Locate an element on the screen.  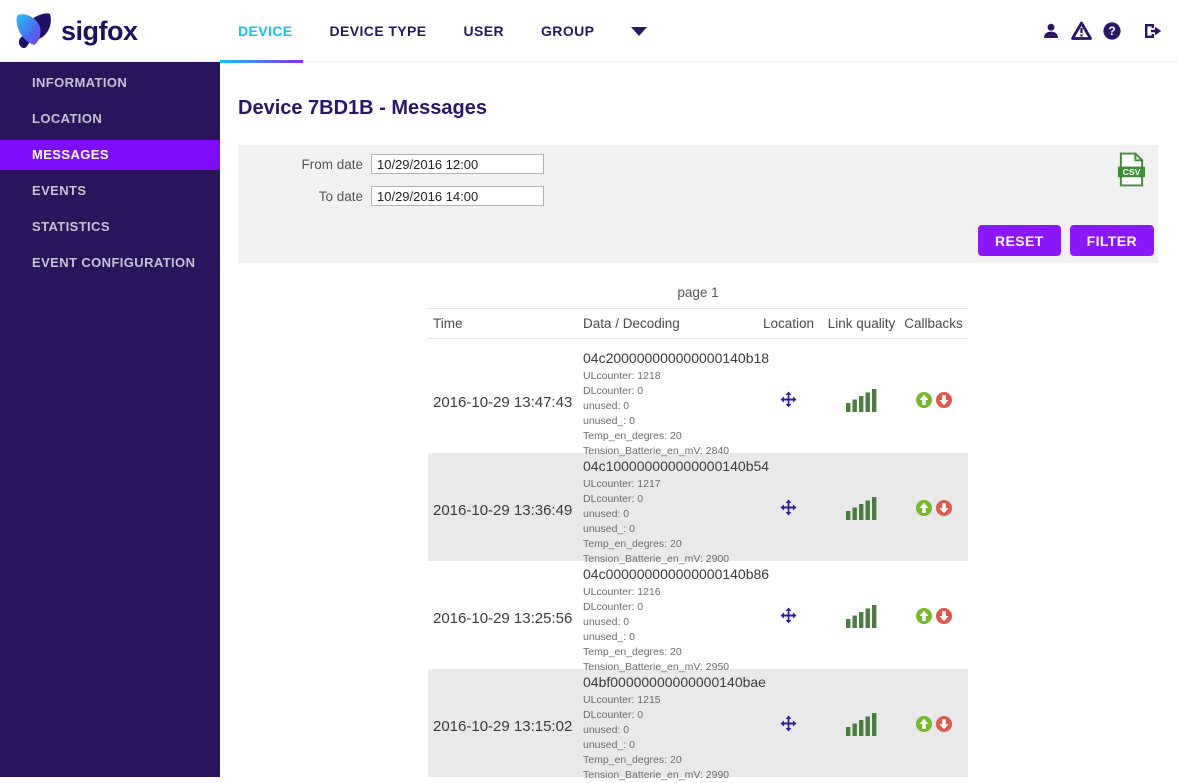
header-icon-group: ? is located at coordinates (1102, 33).